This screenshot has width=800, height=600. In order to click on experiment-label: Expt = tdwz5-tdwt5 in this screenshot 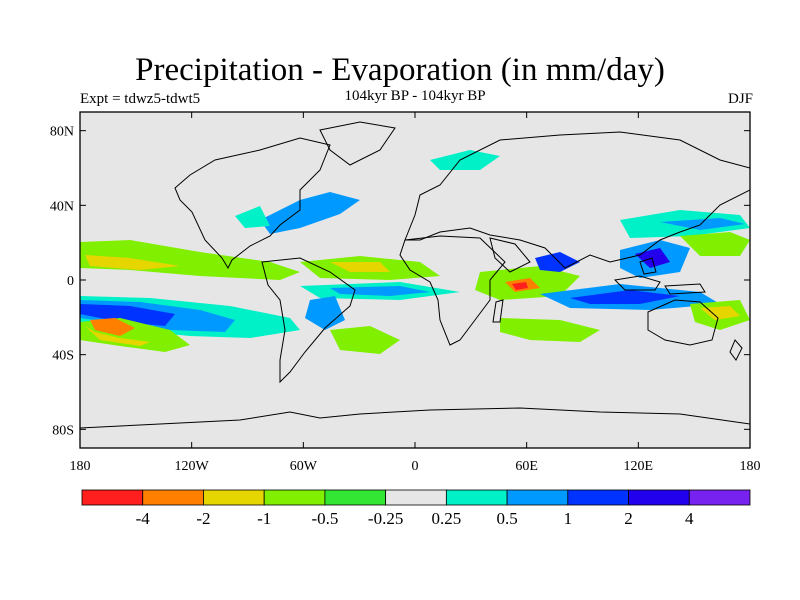, I will do `click(140, 99)`.